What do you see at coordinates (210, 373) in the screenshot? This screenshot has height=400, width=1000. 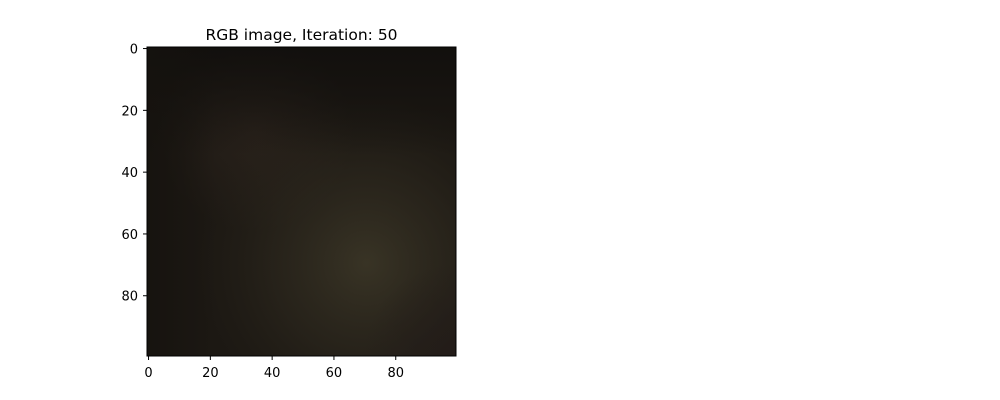 I see `x-tick-label: 20` at bounding box center [210, 373].